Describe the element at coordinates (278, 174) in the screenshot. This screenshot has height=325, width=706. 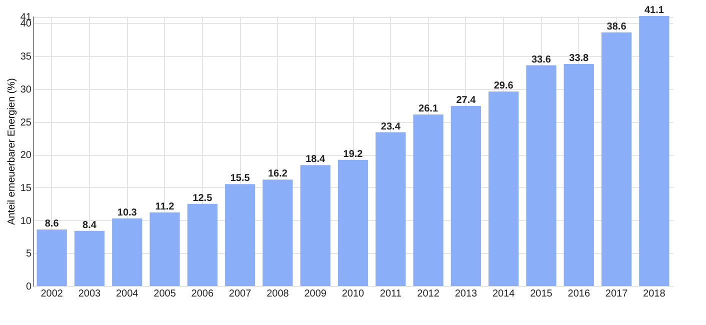
I see `data-label: 16.2` at that location.